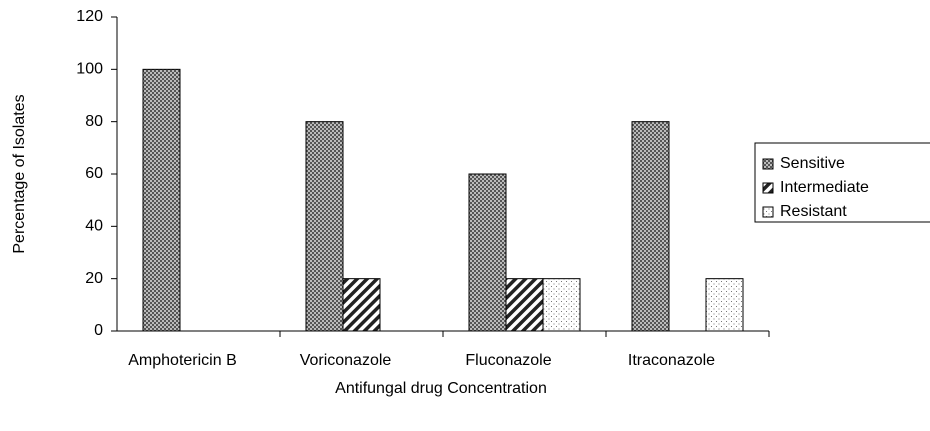  Describe the element at coordinates (182, 360) in the screenshot. I see `x-tick-label: Amphotericin B` at that location.